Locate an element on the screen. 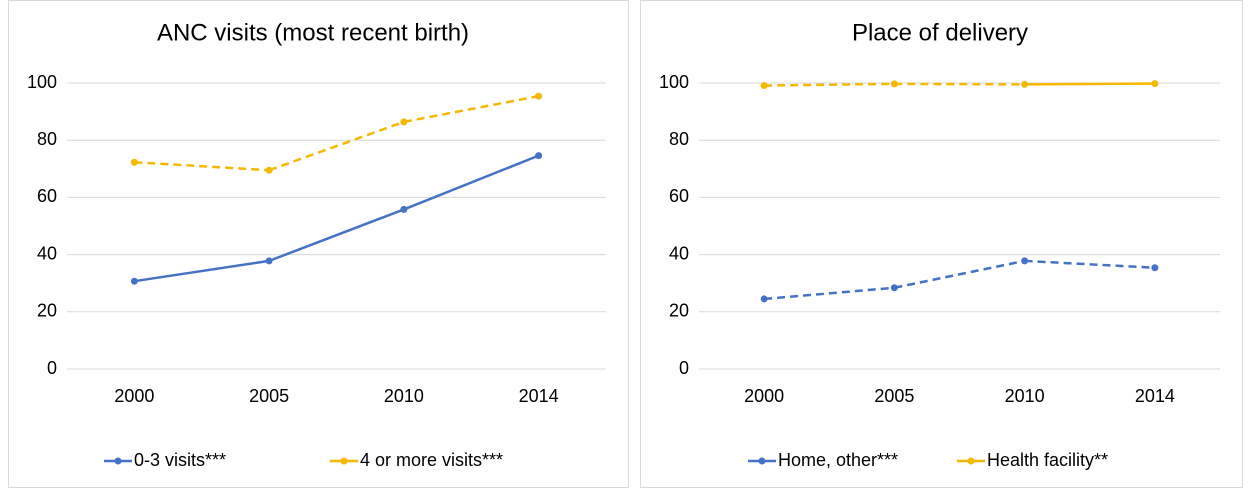 The height and width of the screenshot is (494, 1250). legend-label: 4 or more visits*** is located at coordinates (431, 460).